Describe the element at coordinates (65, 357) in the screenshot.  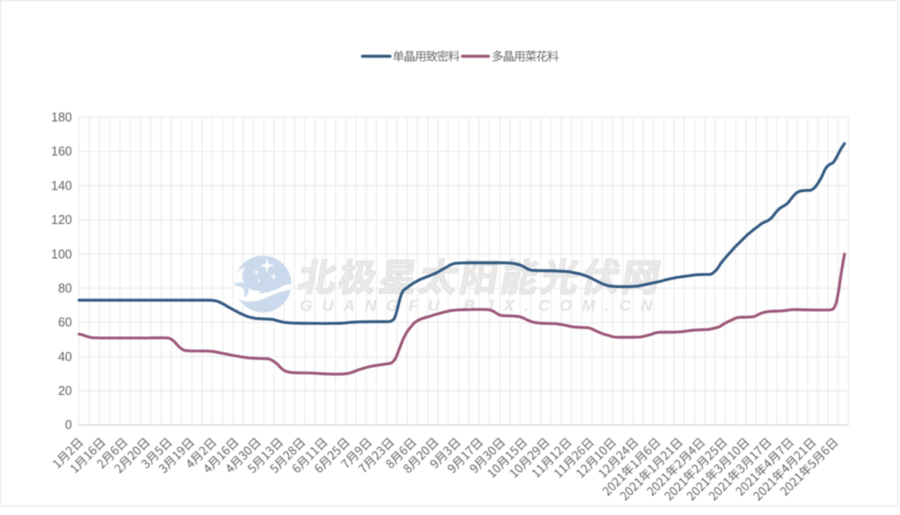
I see `svg-text: 40` at that location.